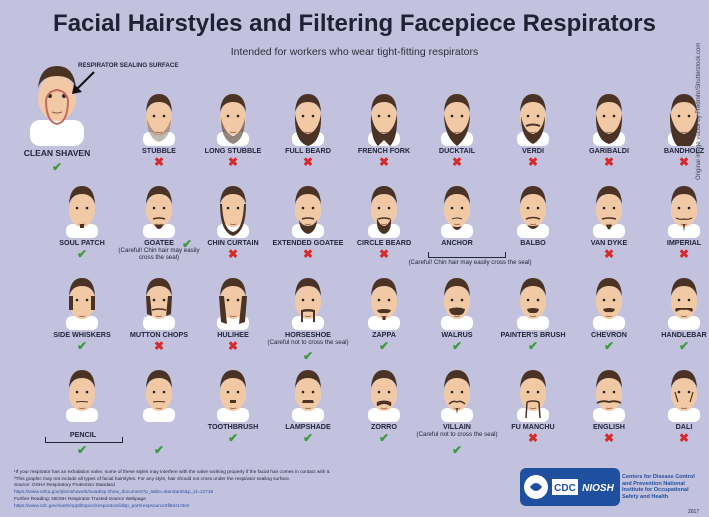  I want to click on long-stubble-face, so click(233, 117).